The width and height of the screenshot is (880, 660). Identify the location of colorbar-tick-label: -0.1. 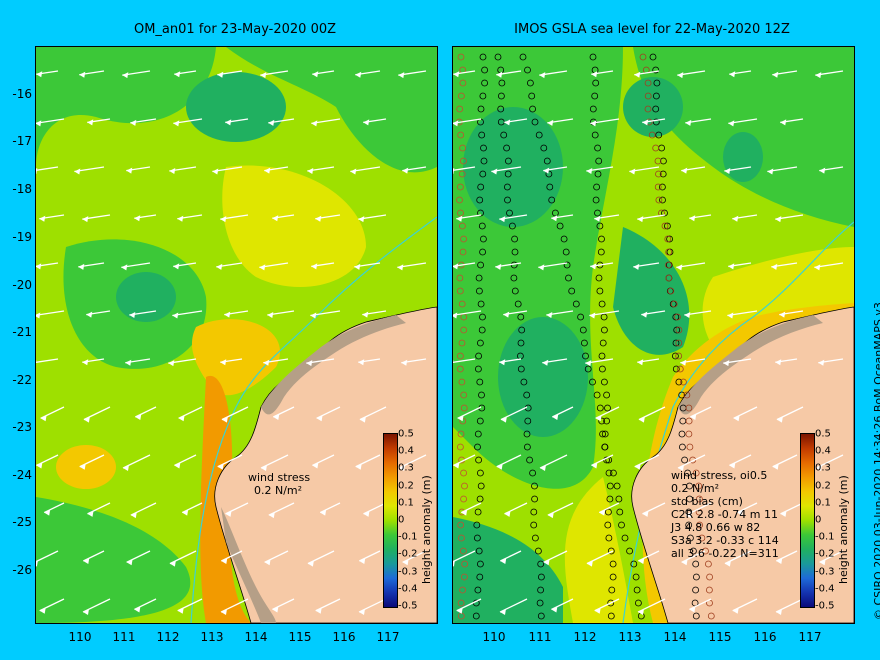
(408, 537).